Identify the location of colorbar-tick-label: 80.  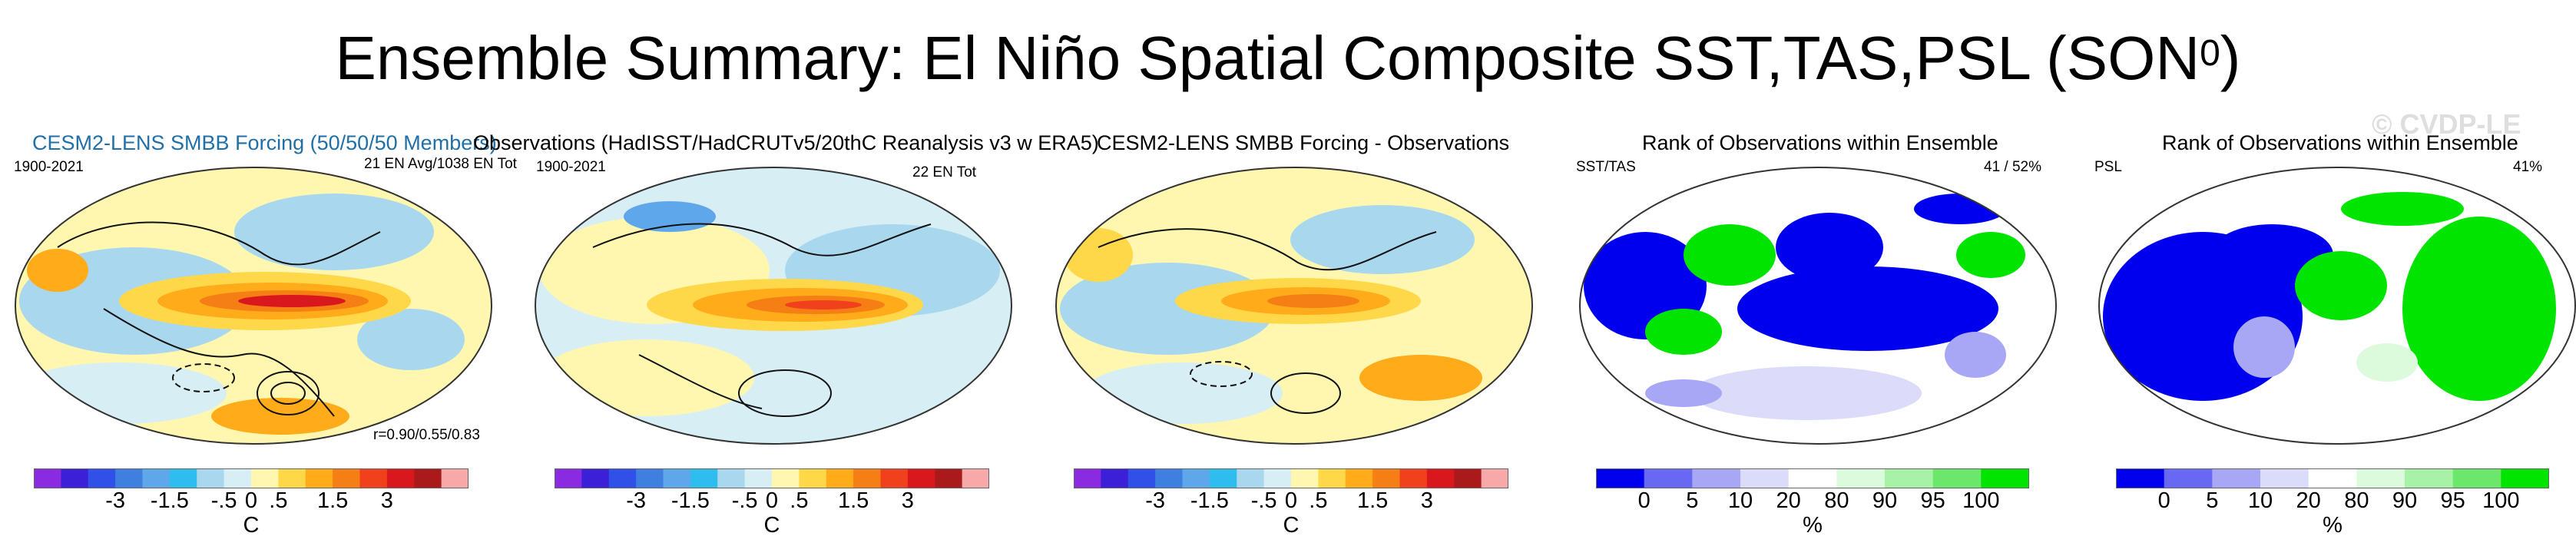
(1836, 500).